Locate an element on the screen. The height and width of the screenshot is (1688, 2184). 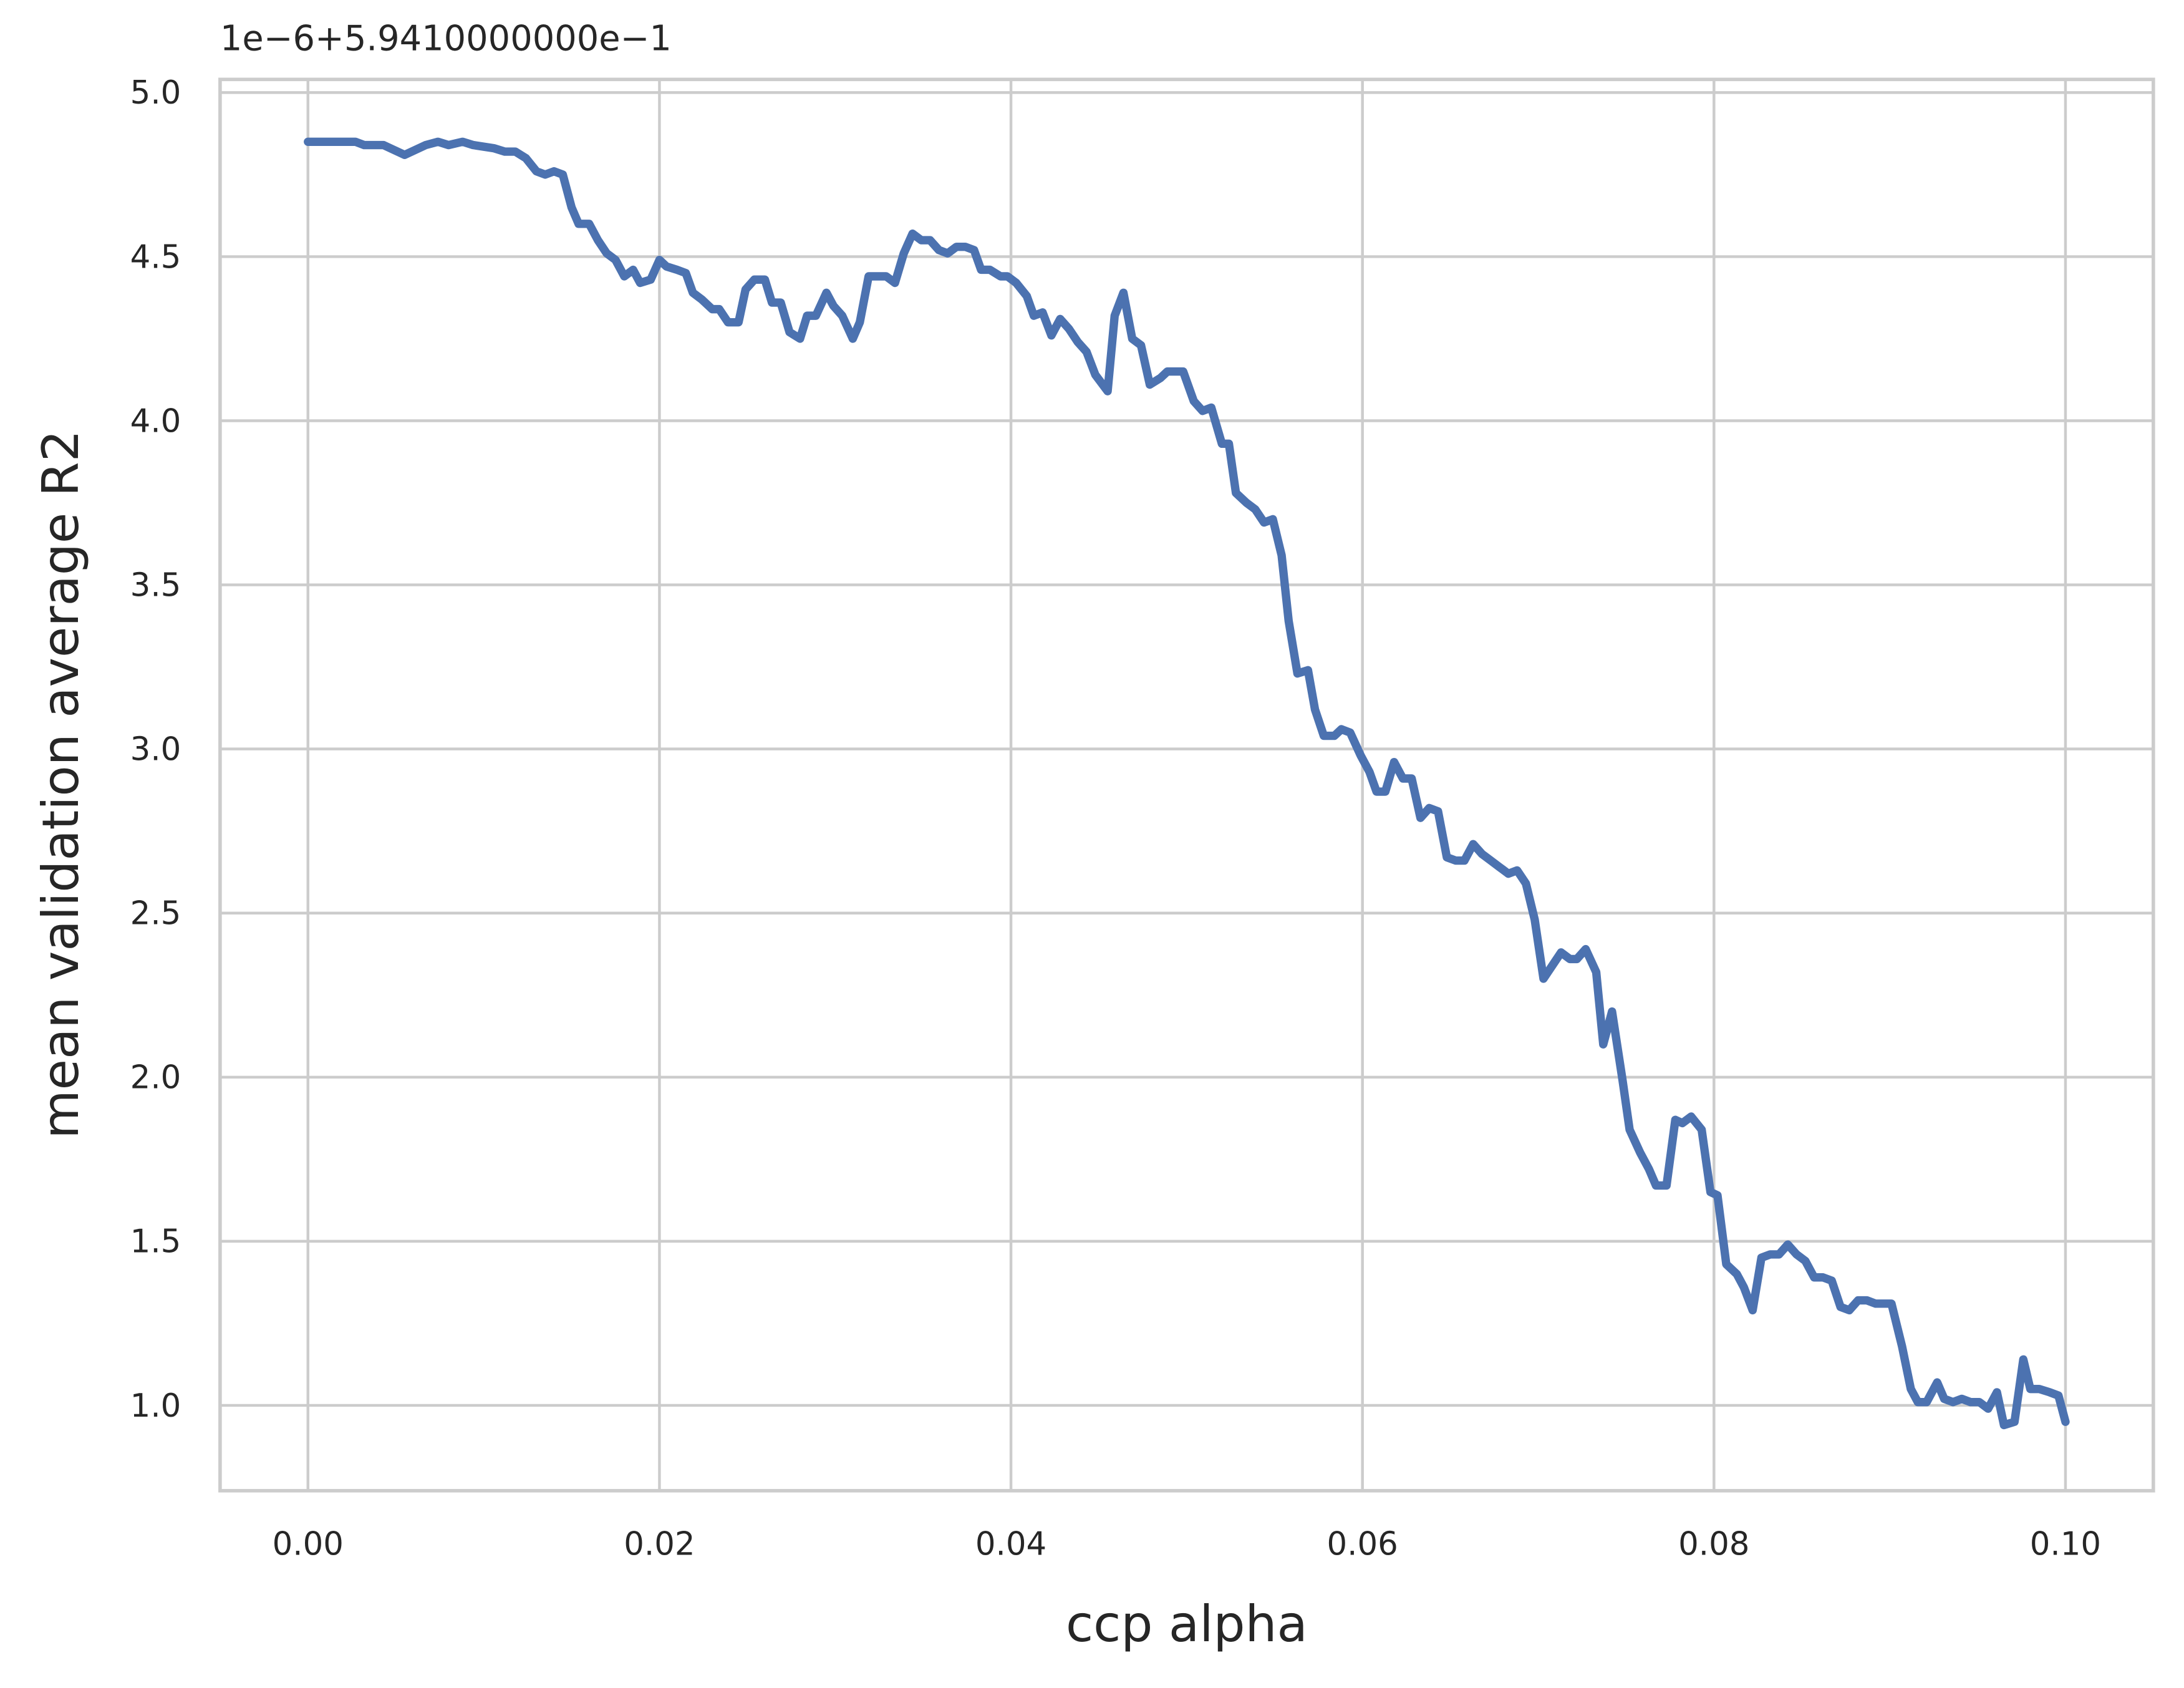
y-tick-label: 2.0 is located at coordinates (155, 1078).